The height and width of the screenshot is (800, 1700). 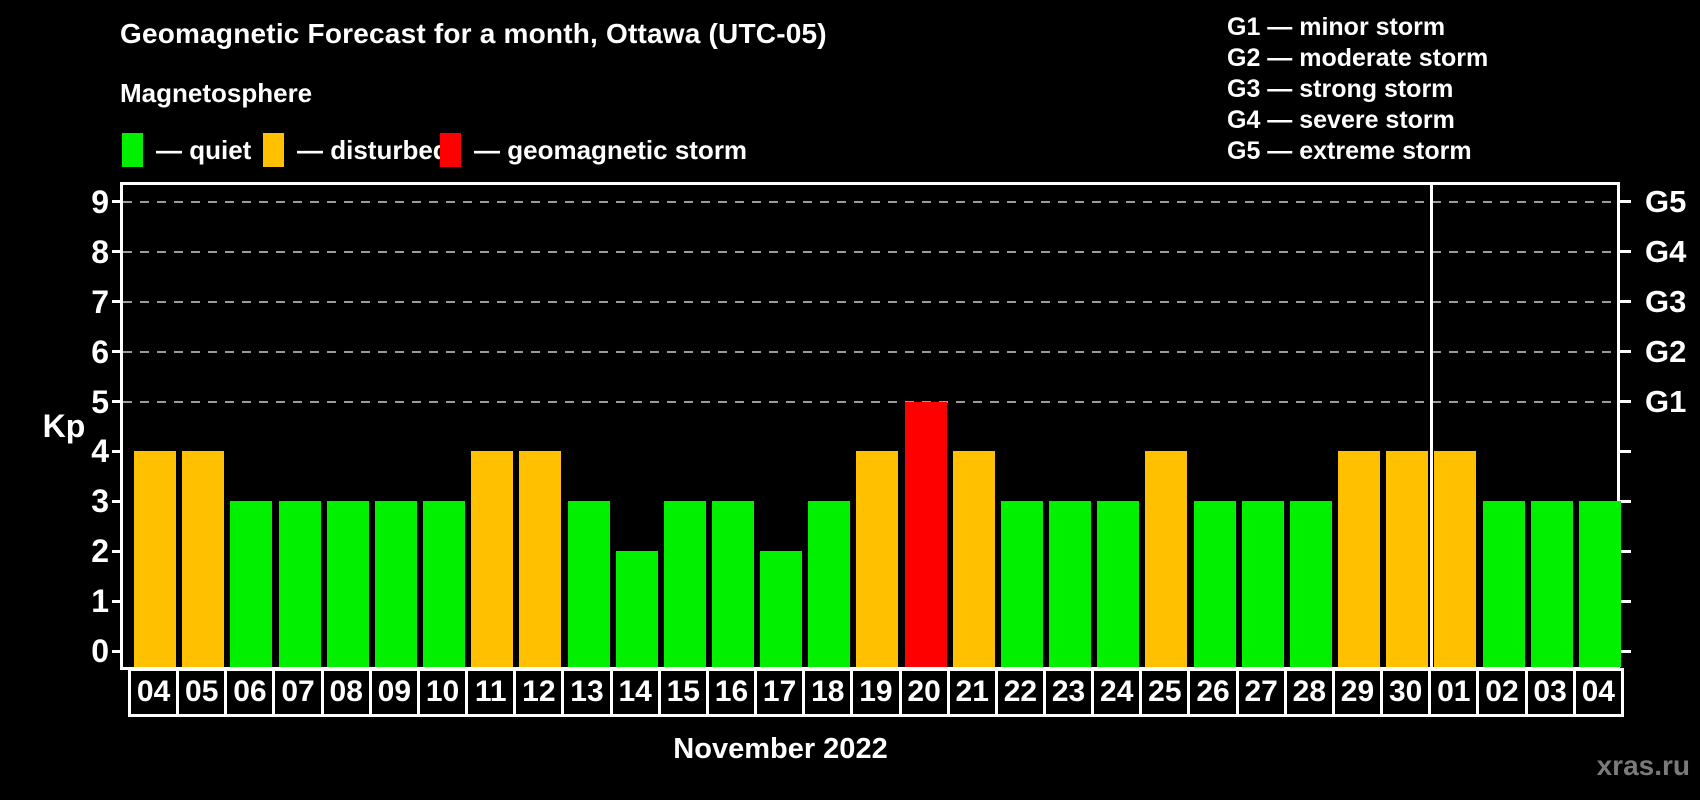 I want to click on day-label-nov-15: 15, so click(x=683, y=692).